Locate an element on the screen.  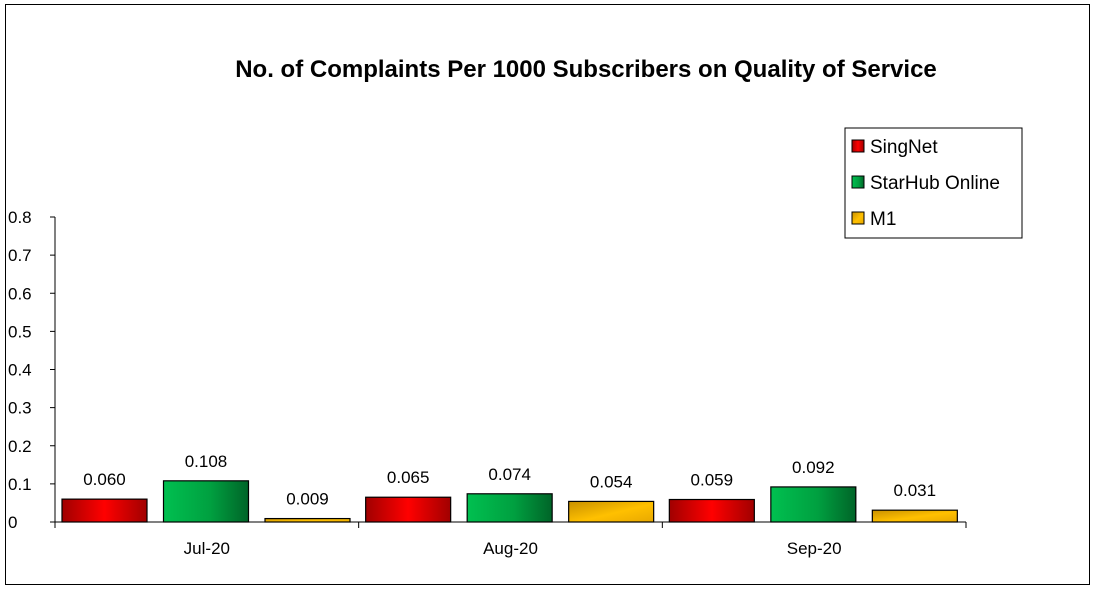
y-tick-label: 0.4 is located at coordinates (20, 370).